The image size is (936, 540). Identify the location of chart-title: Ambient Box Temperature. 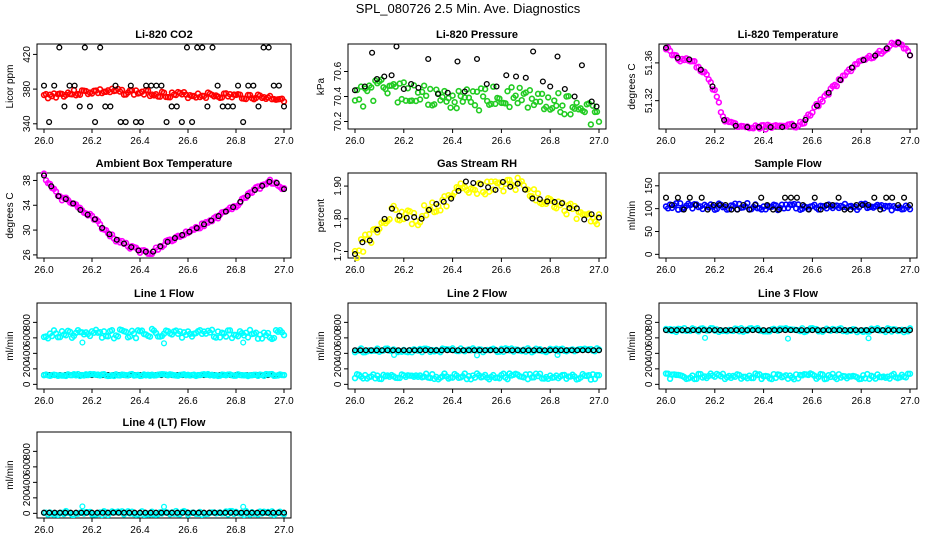
(164, 164).